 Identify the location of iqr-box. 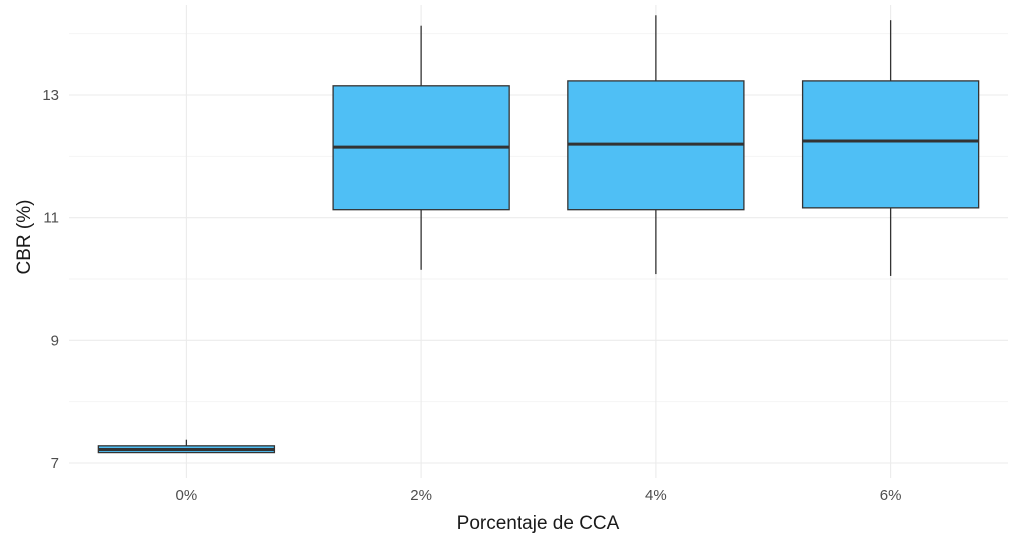
(890, 144).